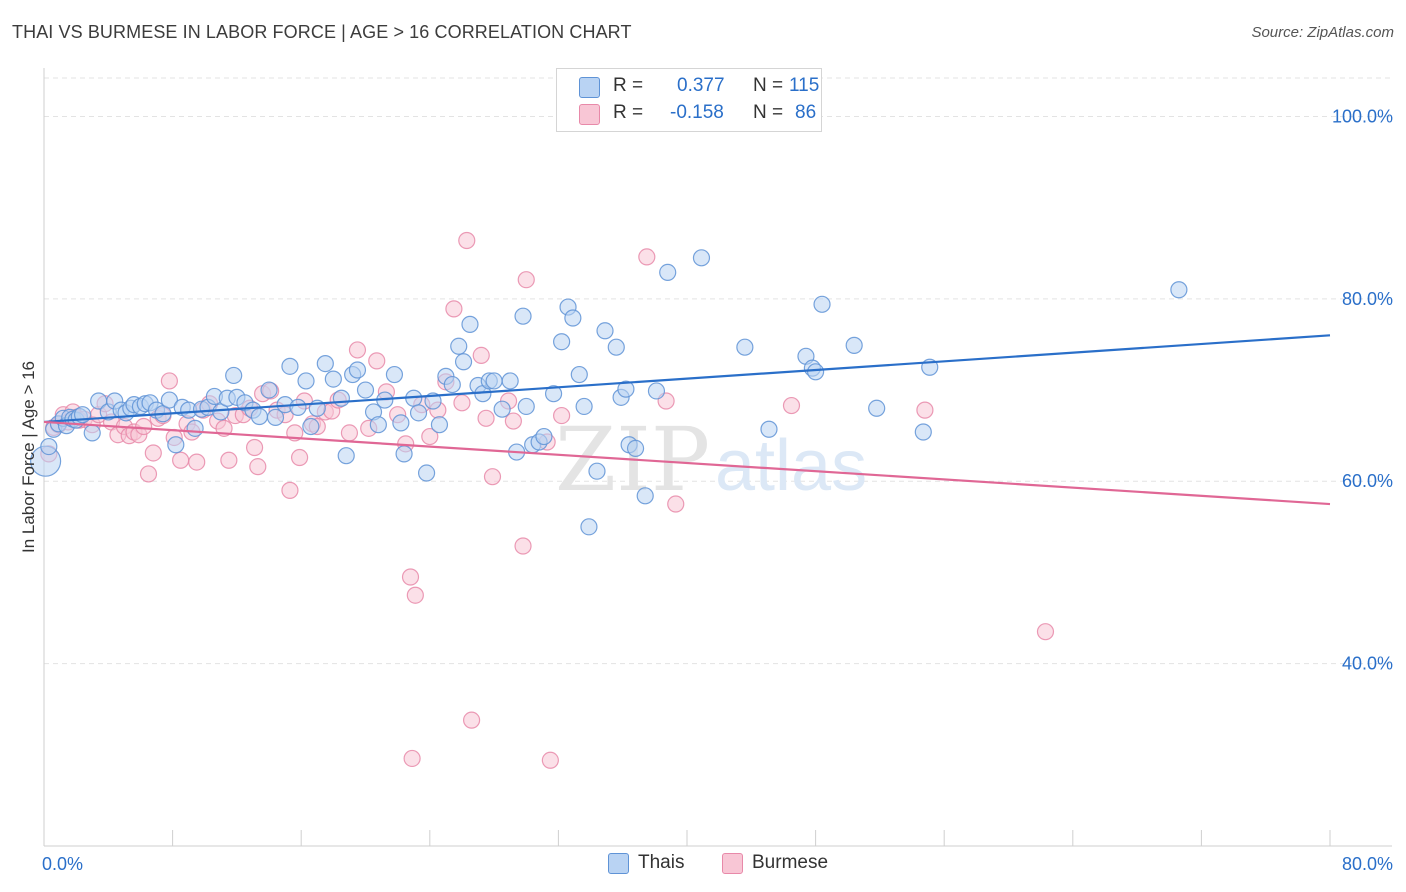 This screenshot has height=892, width=1406. What do you see at coordinates (1362, 389) in the screenshot?
I see `y-axis-tick-labels: 100.0% 80.0% 60.0% 40.0%` at bounding box center [1362, 389].